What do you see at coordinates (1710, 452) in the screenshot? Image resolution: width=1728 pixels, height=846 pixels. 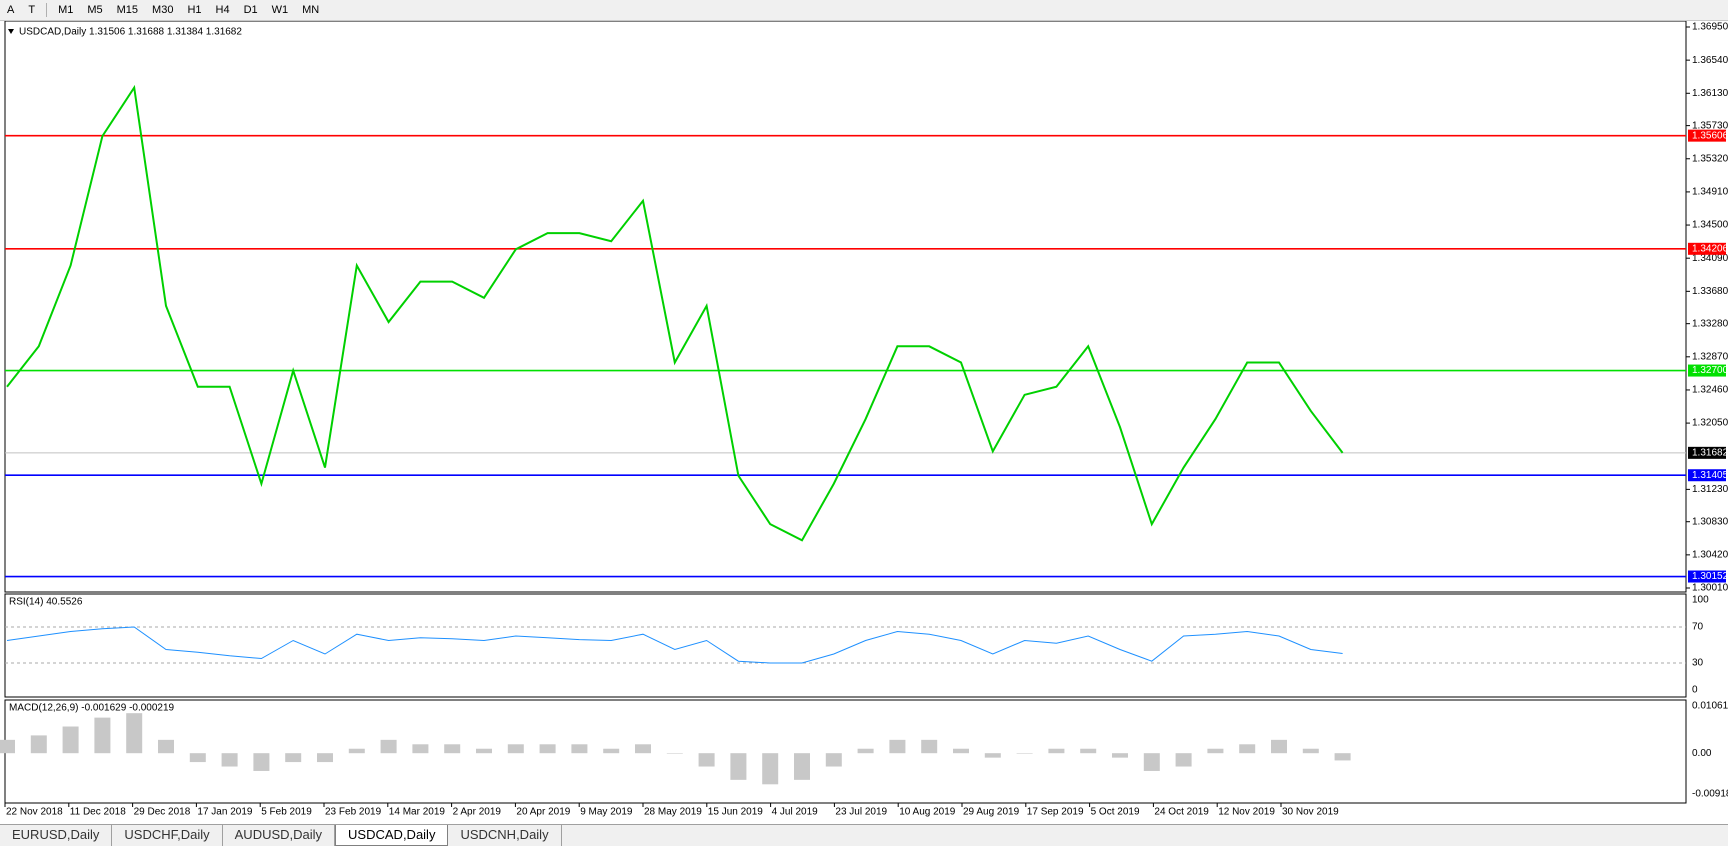 I see `level-label: 1.31682` at bounding box center [1710, 452].